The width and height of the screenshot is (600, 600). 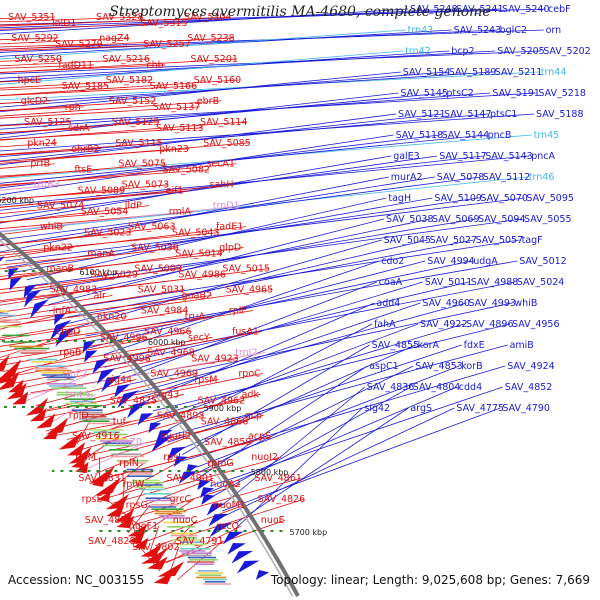 What do you see at coordinates (126, 59) in the screenshot?
I see `left-gene-label: SAV_5216` at bounding box center [126, 59].